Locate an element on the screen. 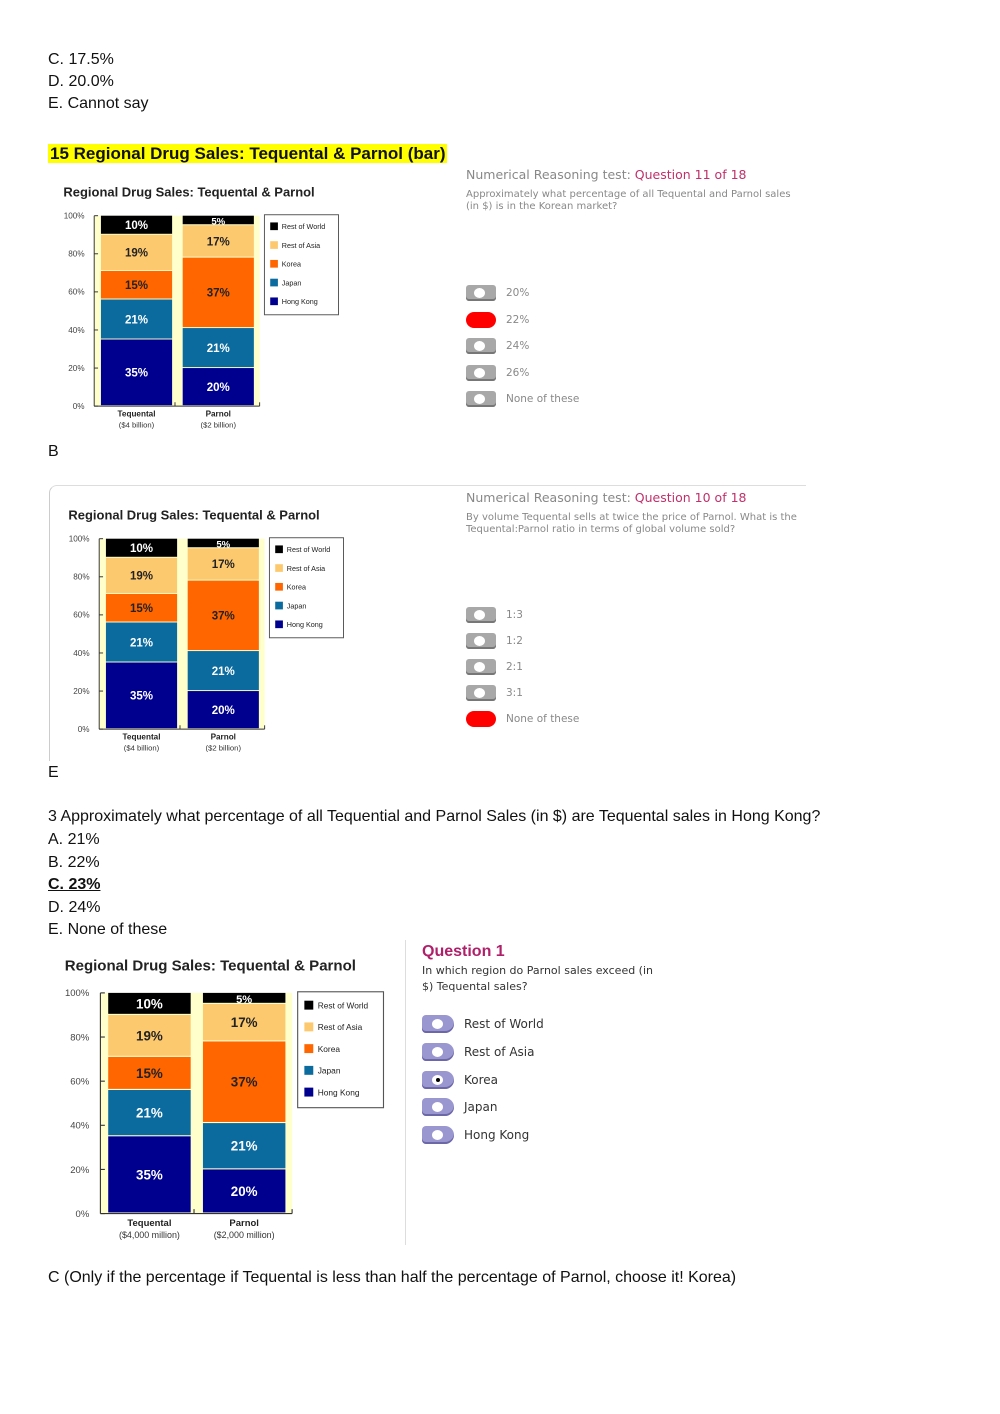 This screenshot has height=1414, width=1000. answer-option: 1:2 is located at coordinates (494, 641).